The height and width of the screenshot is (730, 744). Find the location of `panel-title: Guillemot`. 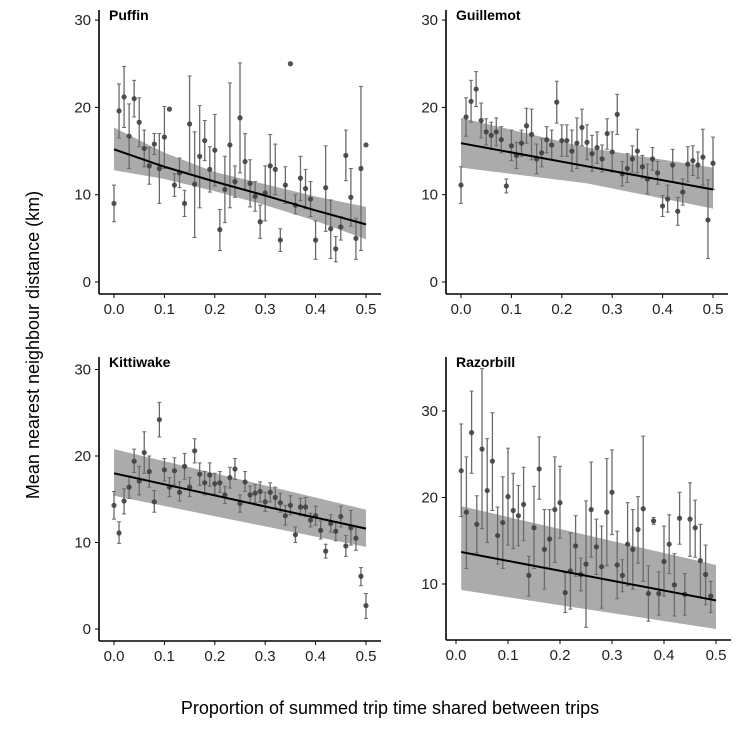

panel-title: Guillemot is located at coordinates (488, 15).